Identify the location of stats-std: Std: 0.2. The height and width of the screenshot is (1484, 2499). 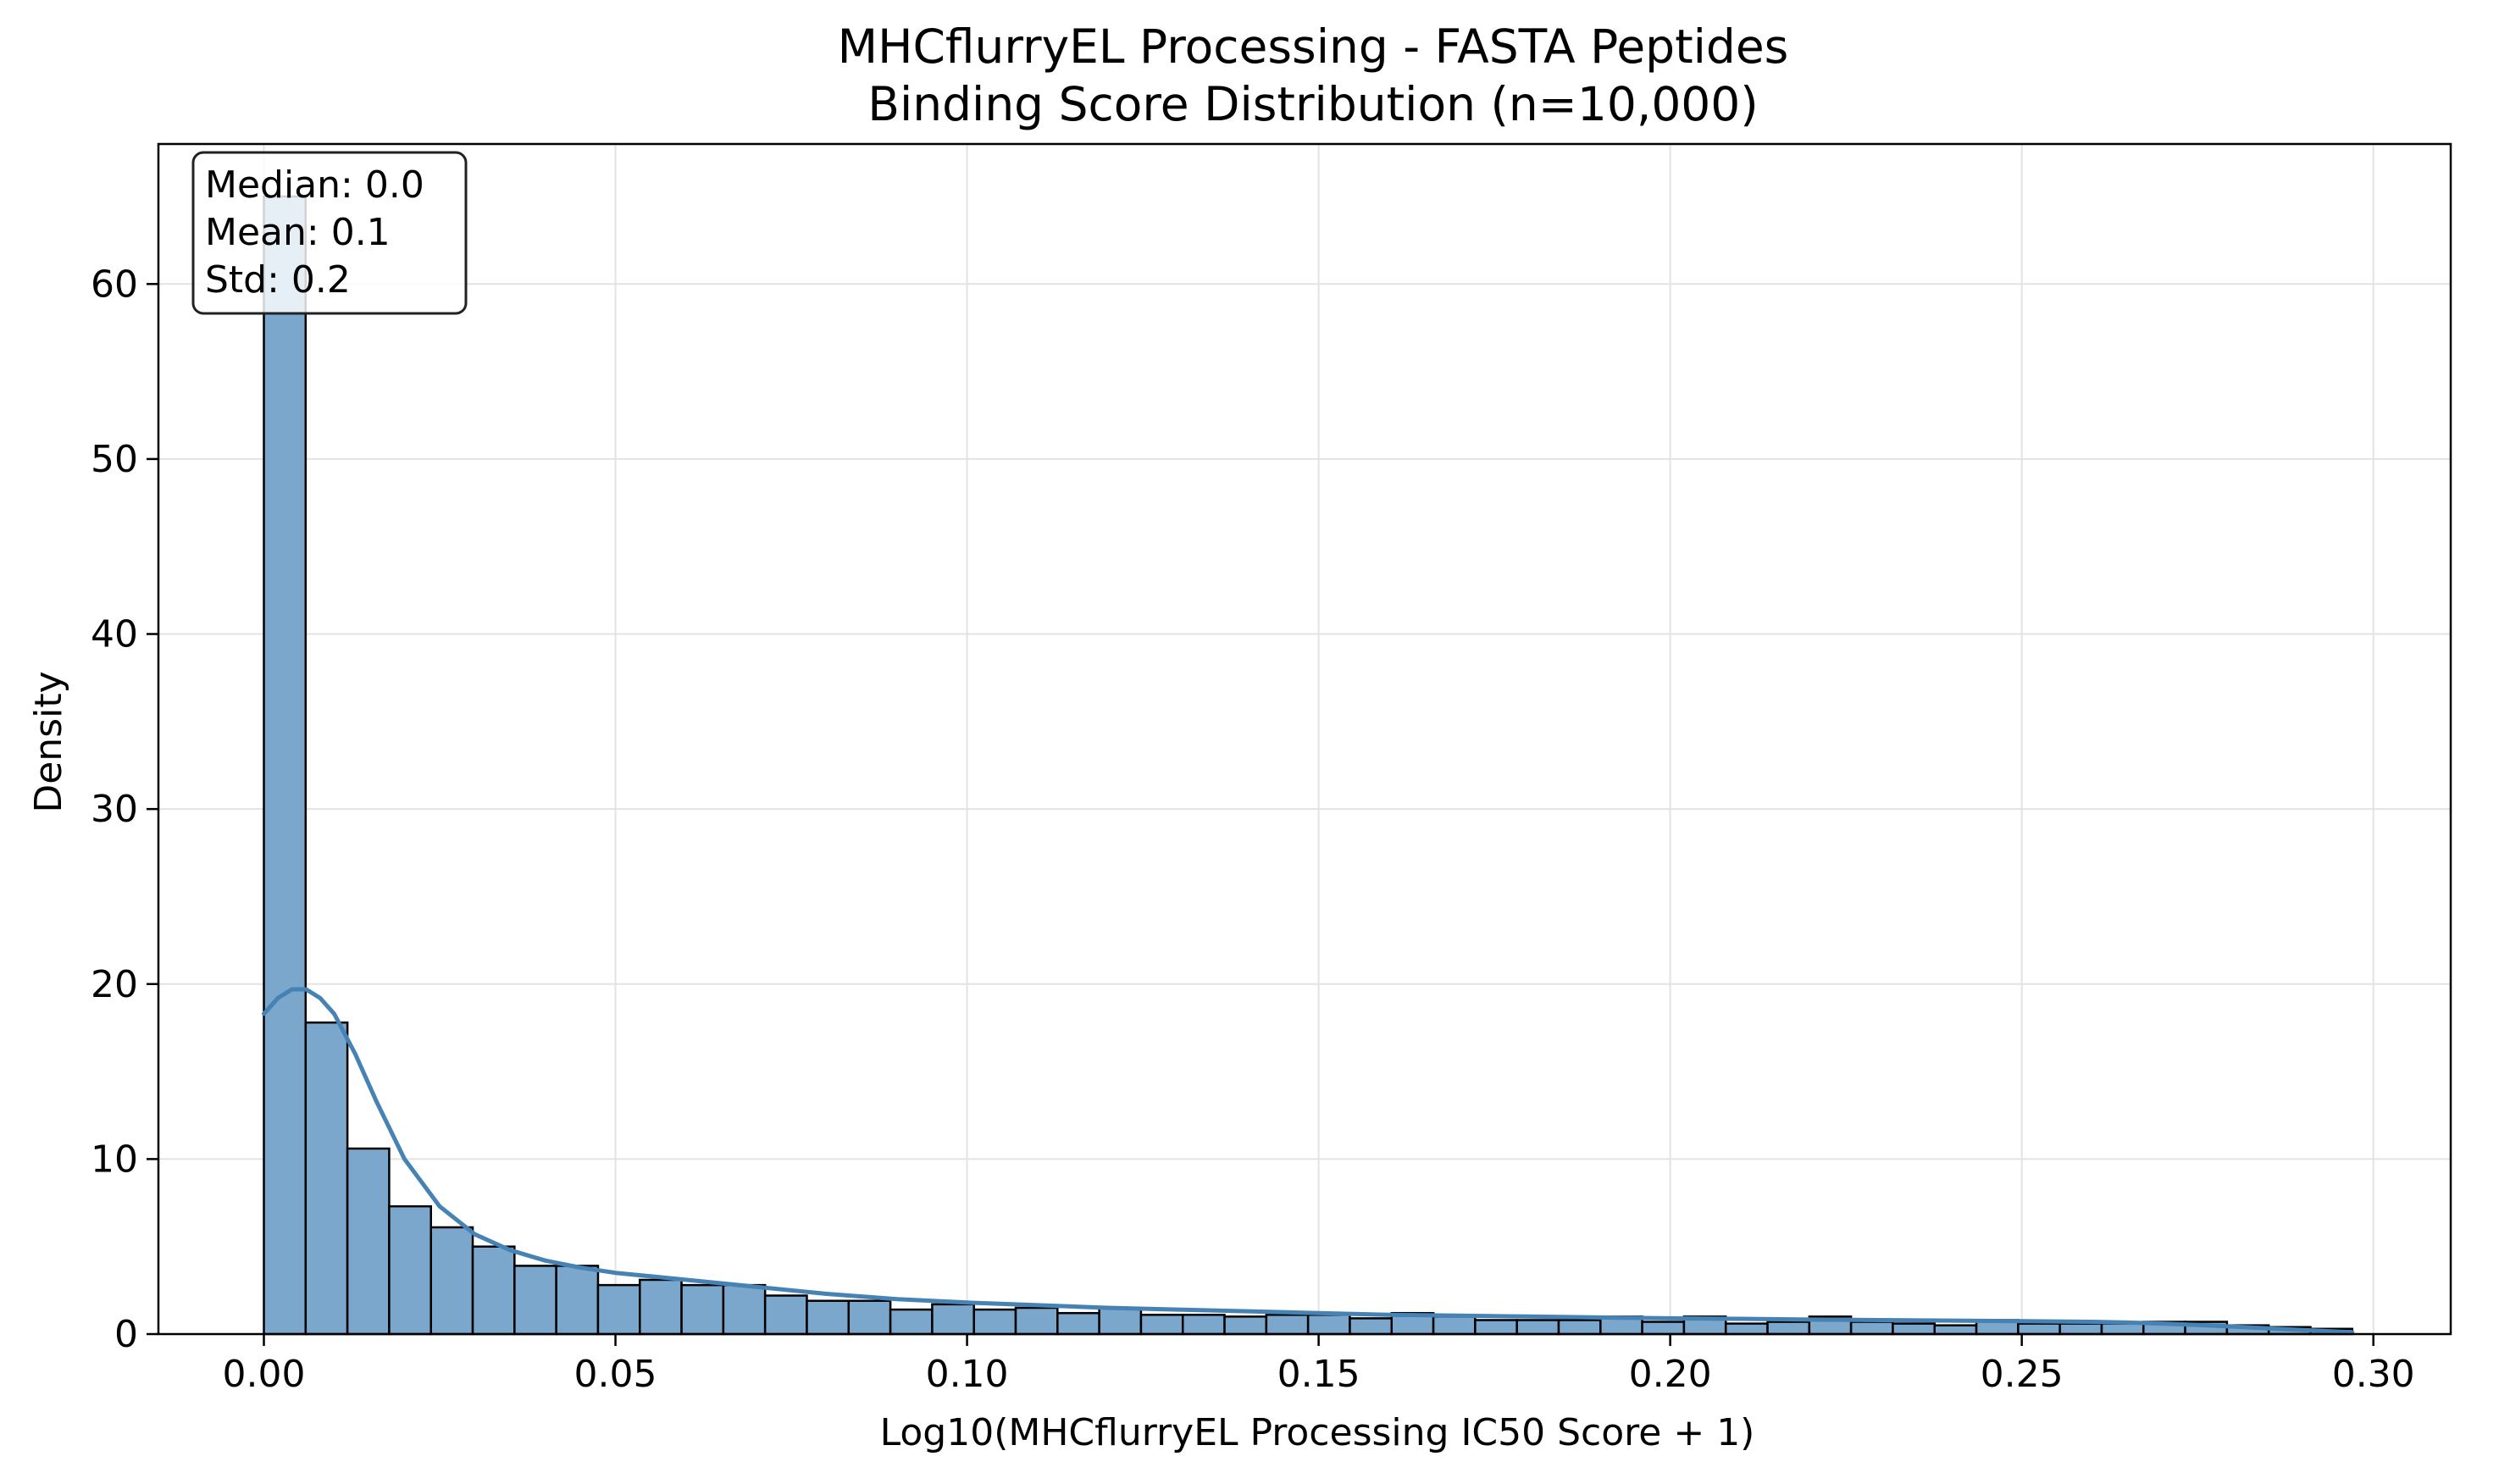
(278, 280).